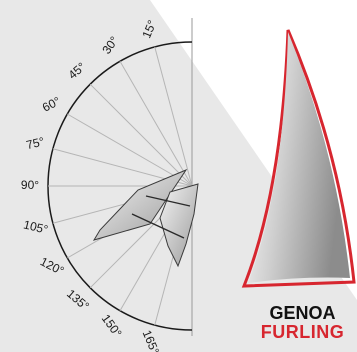 This screenshot has height=352, width=357. I want to click on catamaran-beam, so click(161, 217).